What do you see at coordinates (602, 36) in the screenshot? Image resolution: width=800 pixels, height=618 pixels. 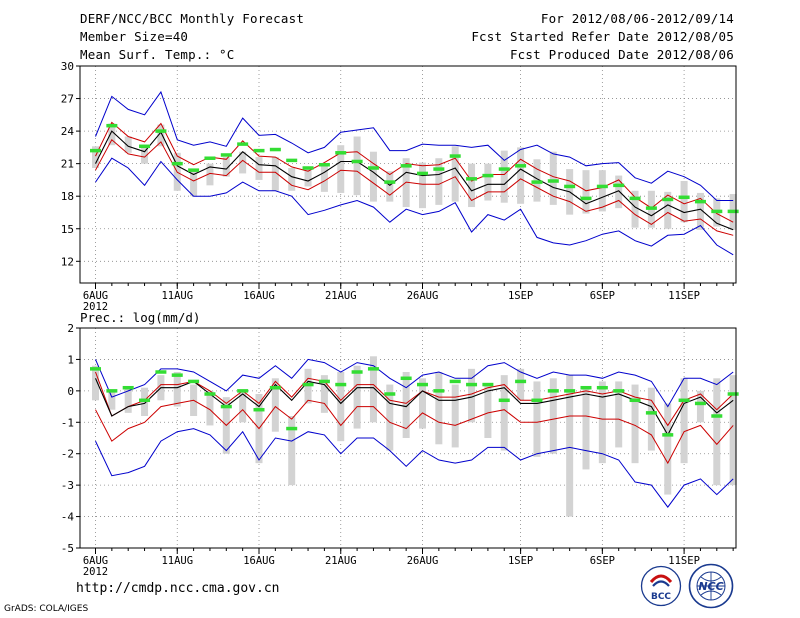 I see `fcst-started-label: Fcst Started Refer Date 2012/08/05` at bounding box center [602, 36].